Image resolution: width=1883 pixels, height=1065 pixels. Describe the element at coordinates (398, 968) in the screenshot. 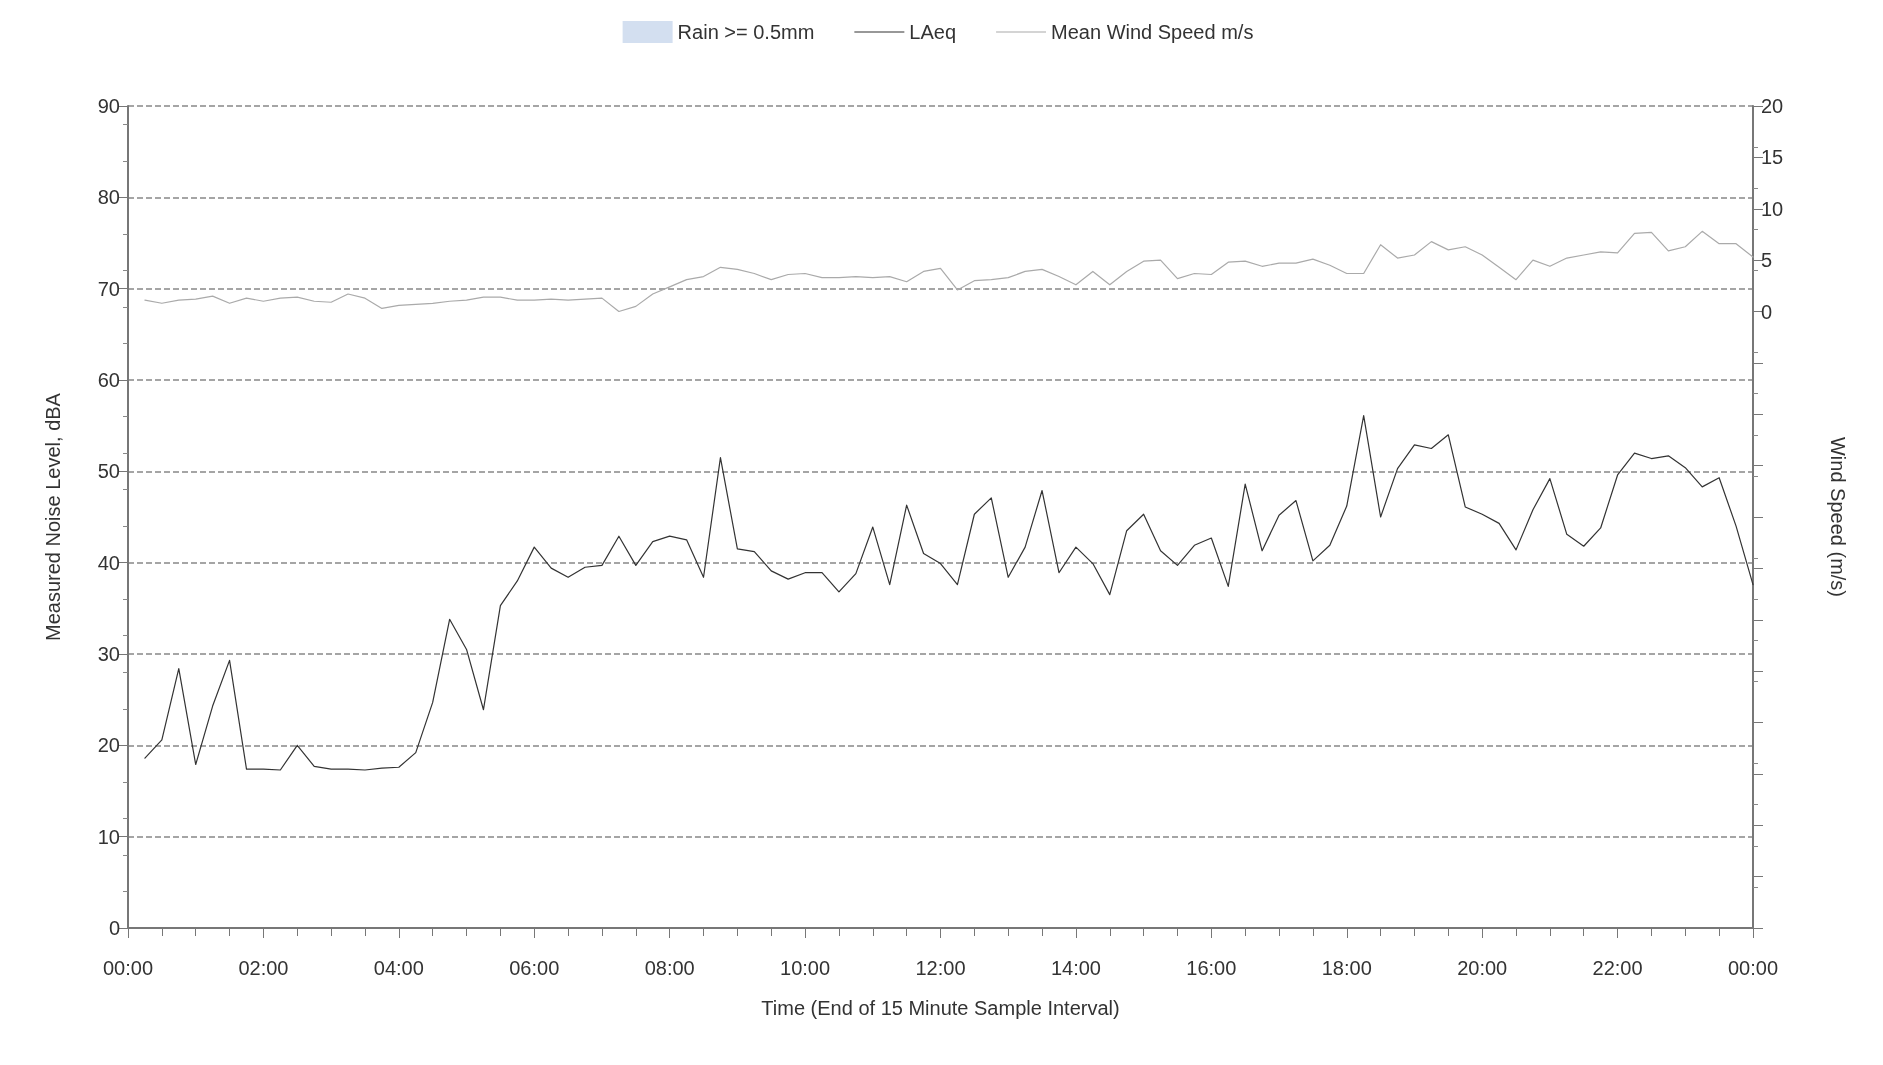

I see `x-tick-label: 04:00` at that location.